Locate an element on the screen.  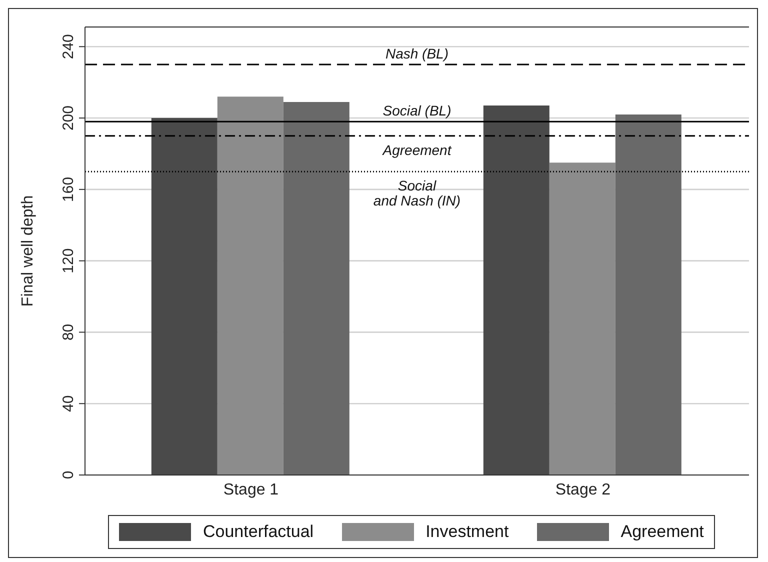
y-tick-label: 40 is located at coordinates (68, 403).